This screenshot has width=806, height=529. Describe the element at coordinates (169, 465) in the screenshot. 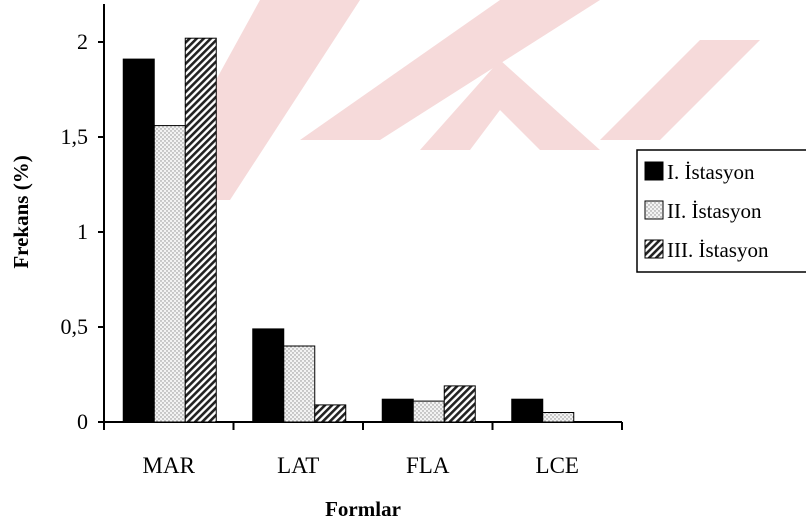

I see `x-tick-label: MAR` at that location.